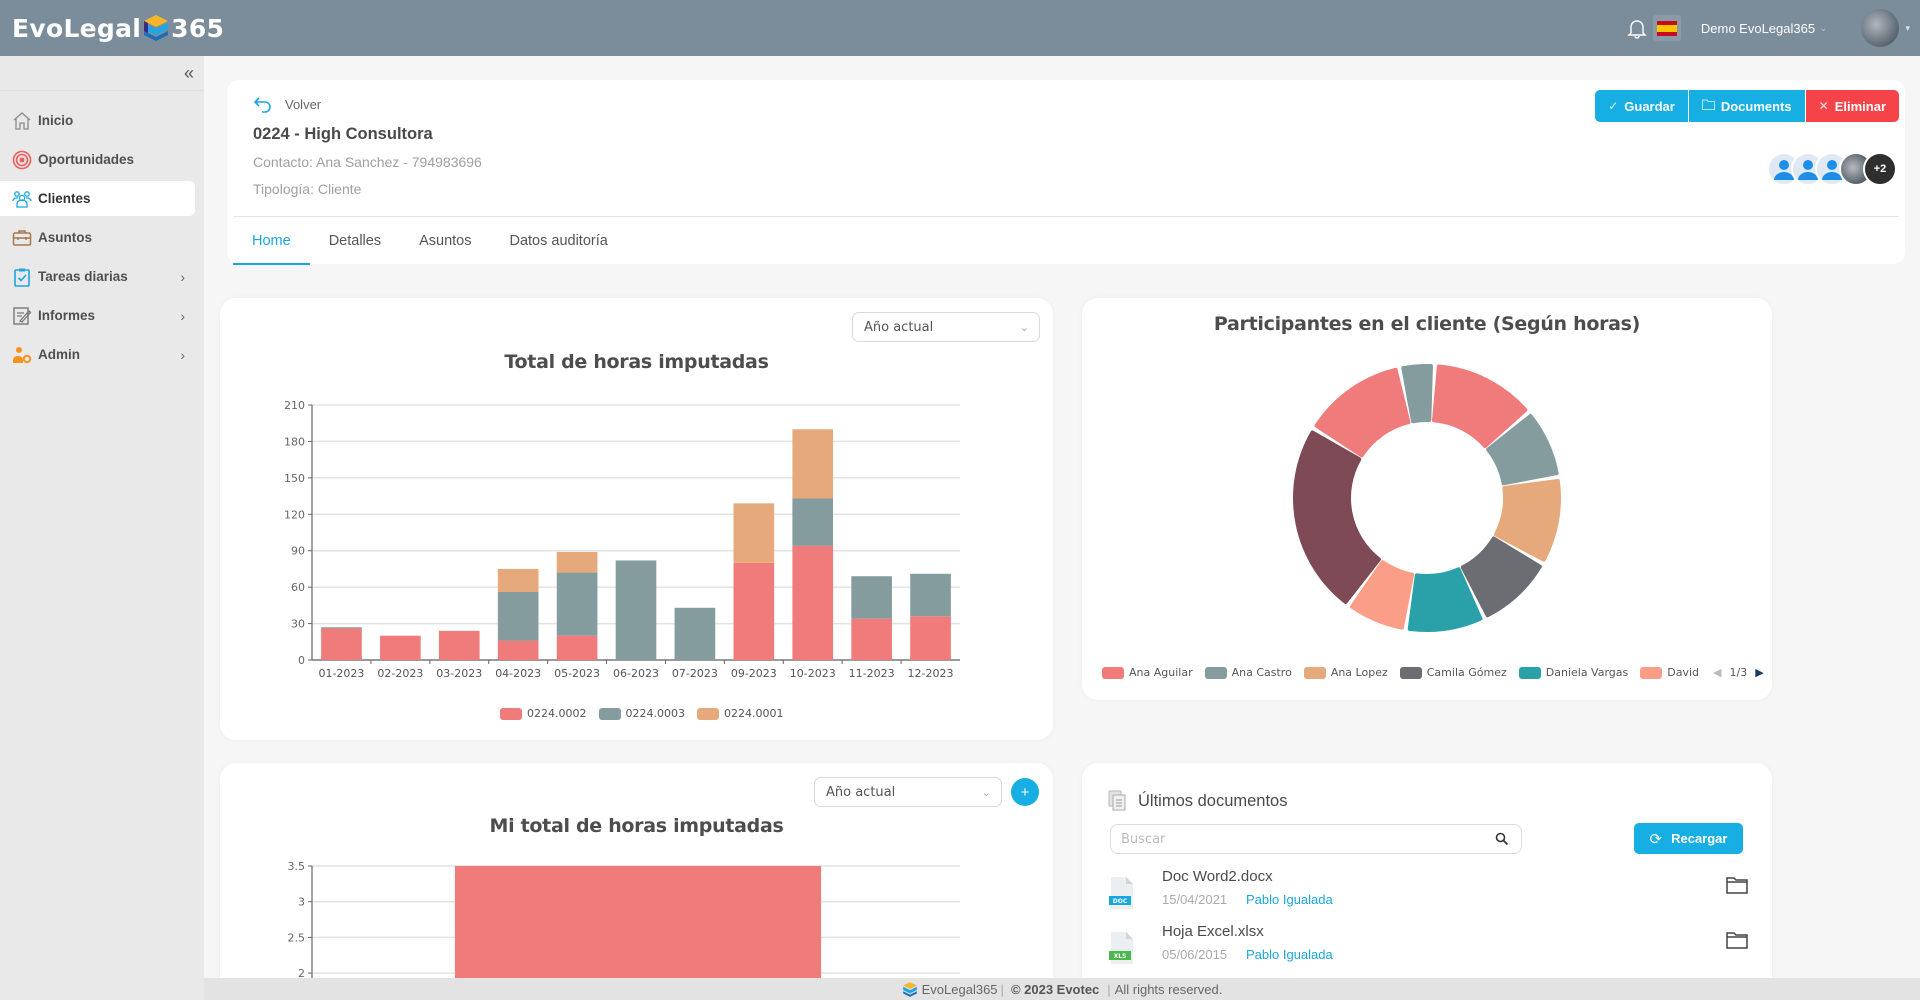 Image resolution: width=1920 pixels, height=1000 pixels. What do you see at coordinates (112, 28) in the screenshot?
I see `app-logo: EvoLegal 365` at bounding box center [112, 28].